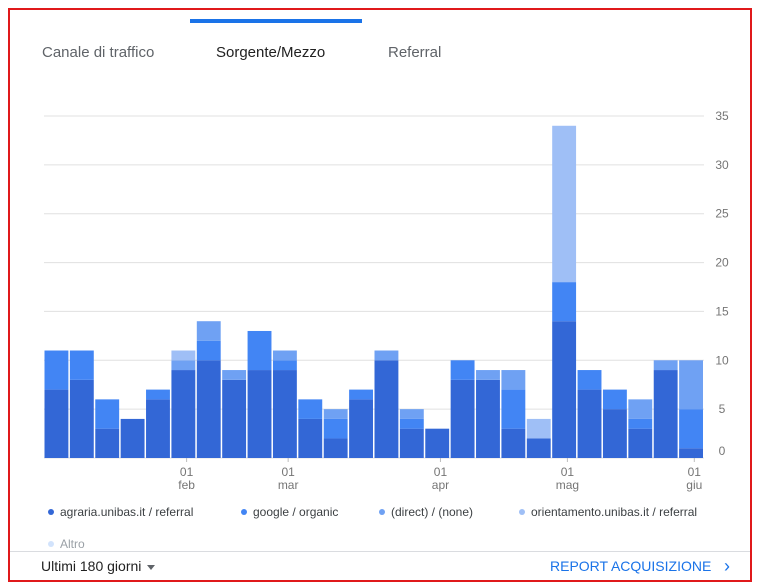 This screenshot has height=584, width=762. I want to click on y-tick-label: 35, so click(722, 116).